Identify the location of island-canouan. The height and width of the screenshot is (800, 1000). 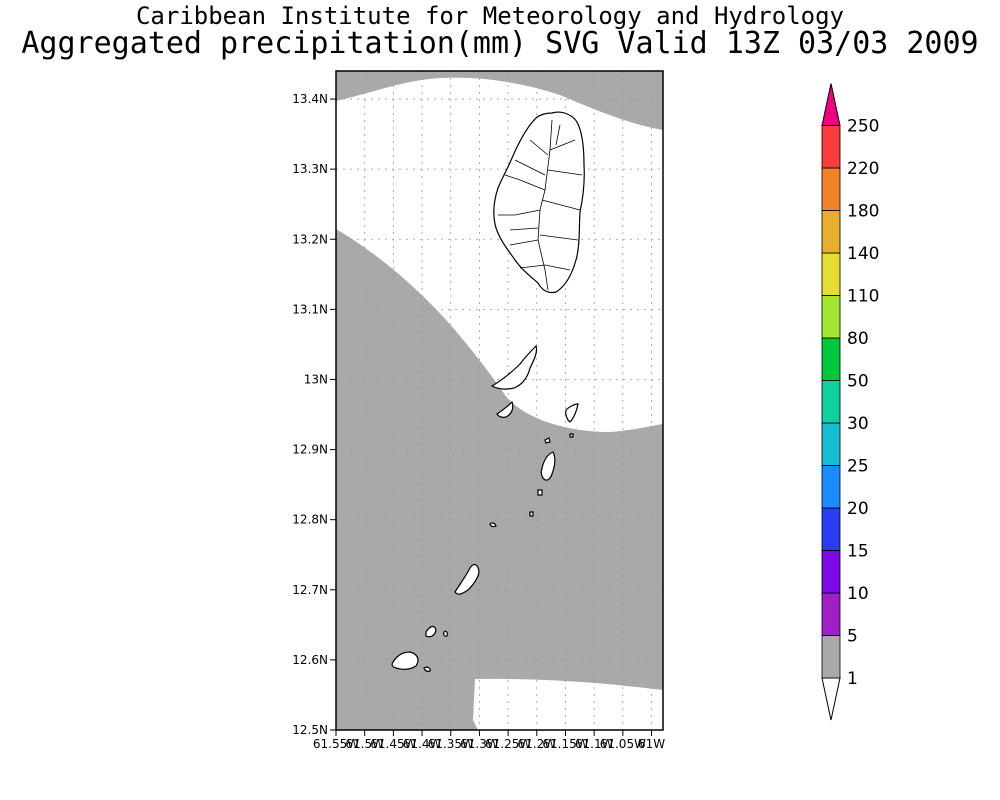
(548, 466).